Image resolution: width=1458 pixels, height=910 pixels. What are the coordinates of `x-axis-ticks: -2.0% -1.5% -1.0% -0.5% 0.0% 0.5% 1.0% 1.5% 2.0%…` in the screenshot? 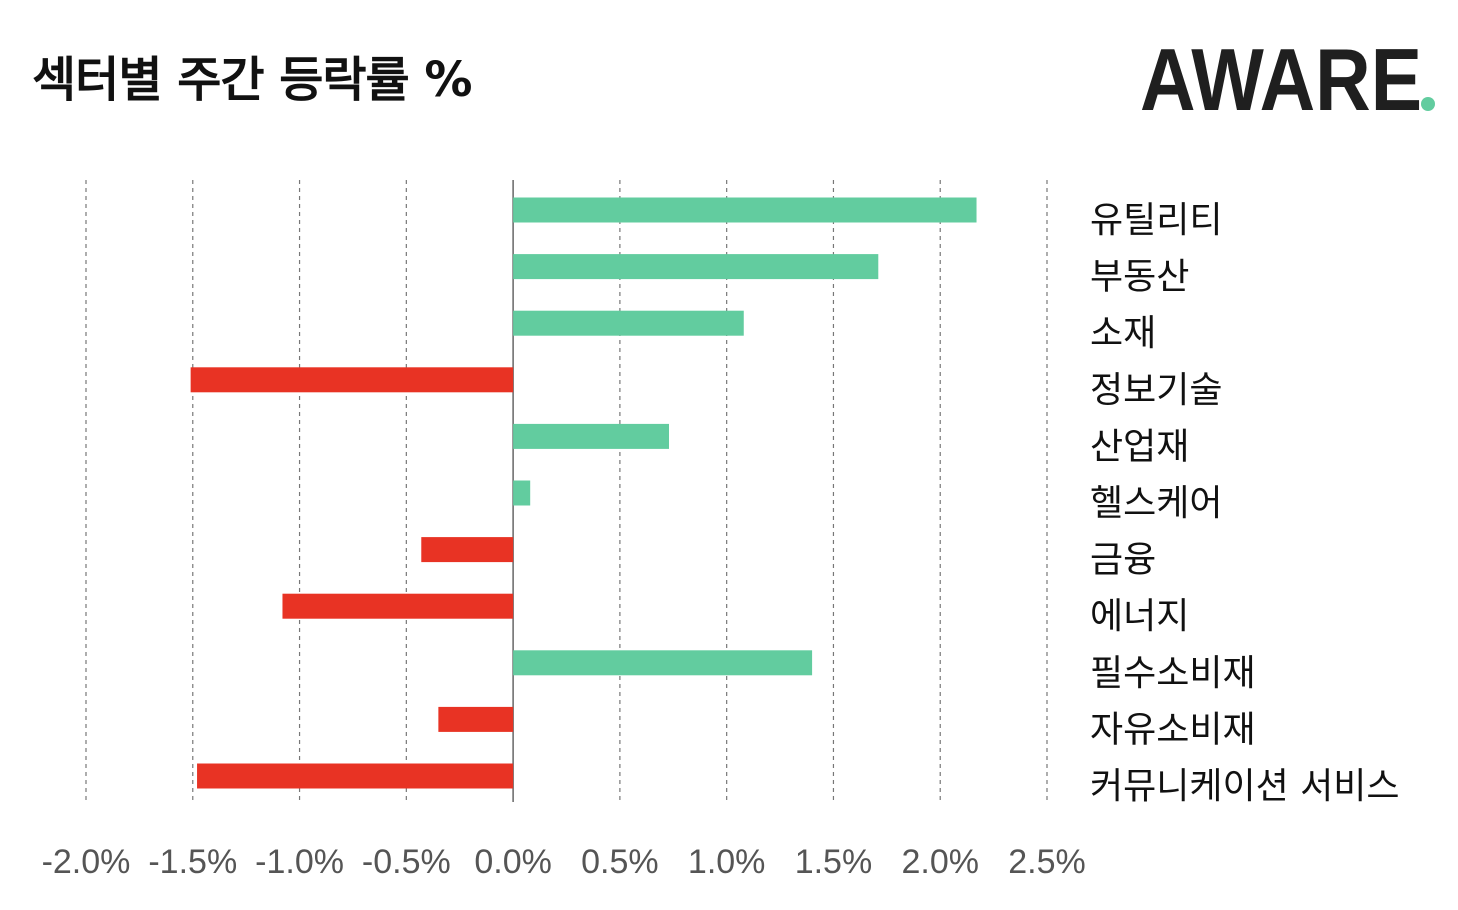 It's located at (564, 862).